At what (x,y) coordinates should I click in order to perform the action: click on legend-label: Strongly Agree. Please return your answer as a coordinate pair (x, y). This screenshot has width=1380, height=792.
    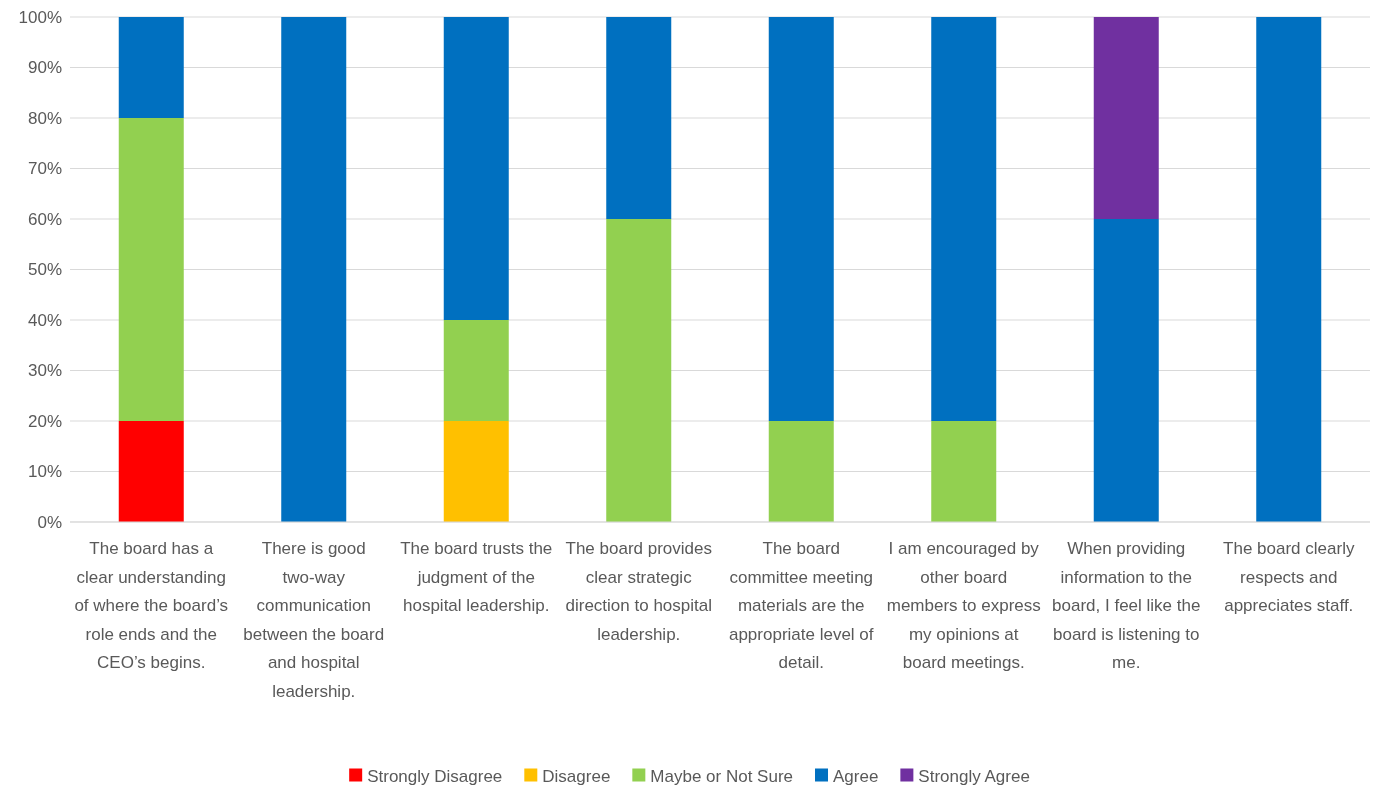
    Looking at the image, I should click on (974, 776).